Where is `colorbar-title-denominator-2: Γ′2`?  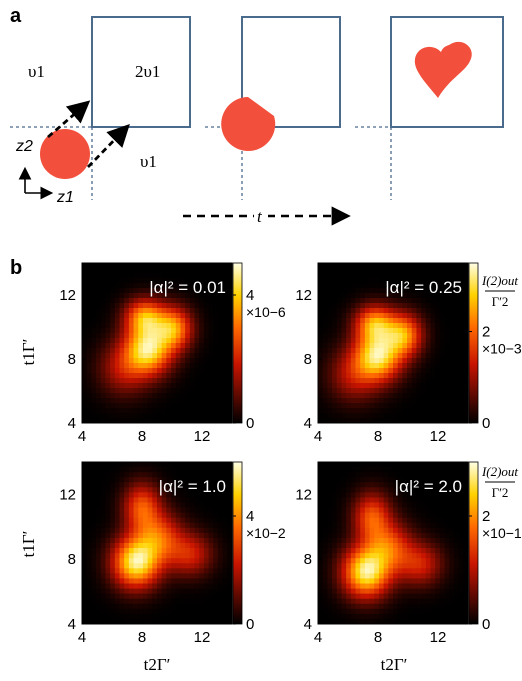 colorbar-title-denominator-2: Γ′2 is located at coordinates (500, 492).